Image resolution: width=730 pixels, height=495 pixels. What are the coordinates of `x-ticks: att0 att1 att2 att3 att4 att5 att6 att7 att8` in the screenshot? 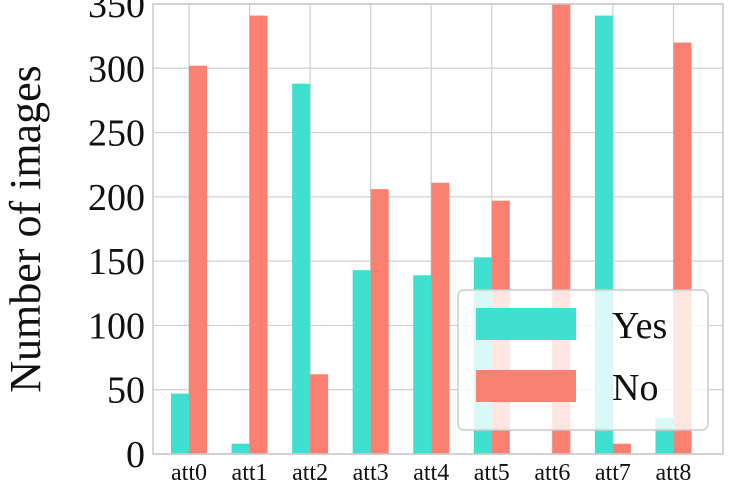 It's located at (431, 473).